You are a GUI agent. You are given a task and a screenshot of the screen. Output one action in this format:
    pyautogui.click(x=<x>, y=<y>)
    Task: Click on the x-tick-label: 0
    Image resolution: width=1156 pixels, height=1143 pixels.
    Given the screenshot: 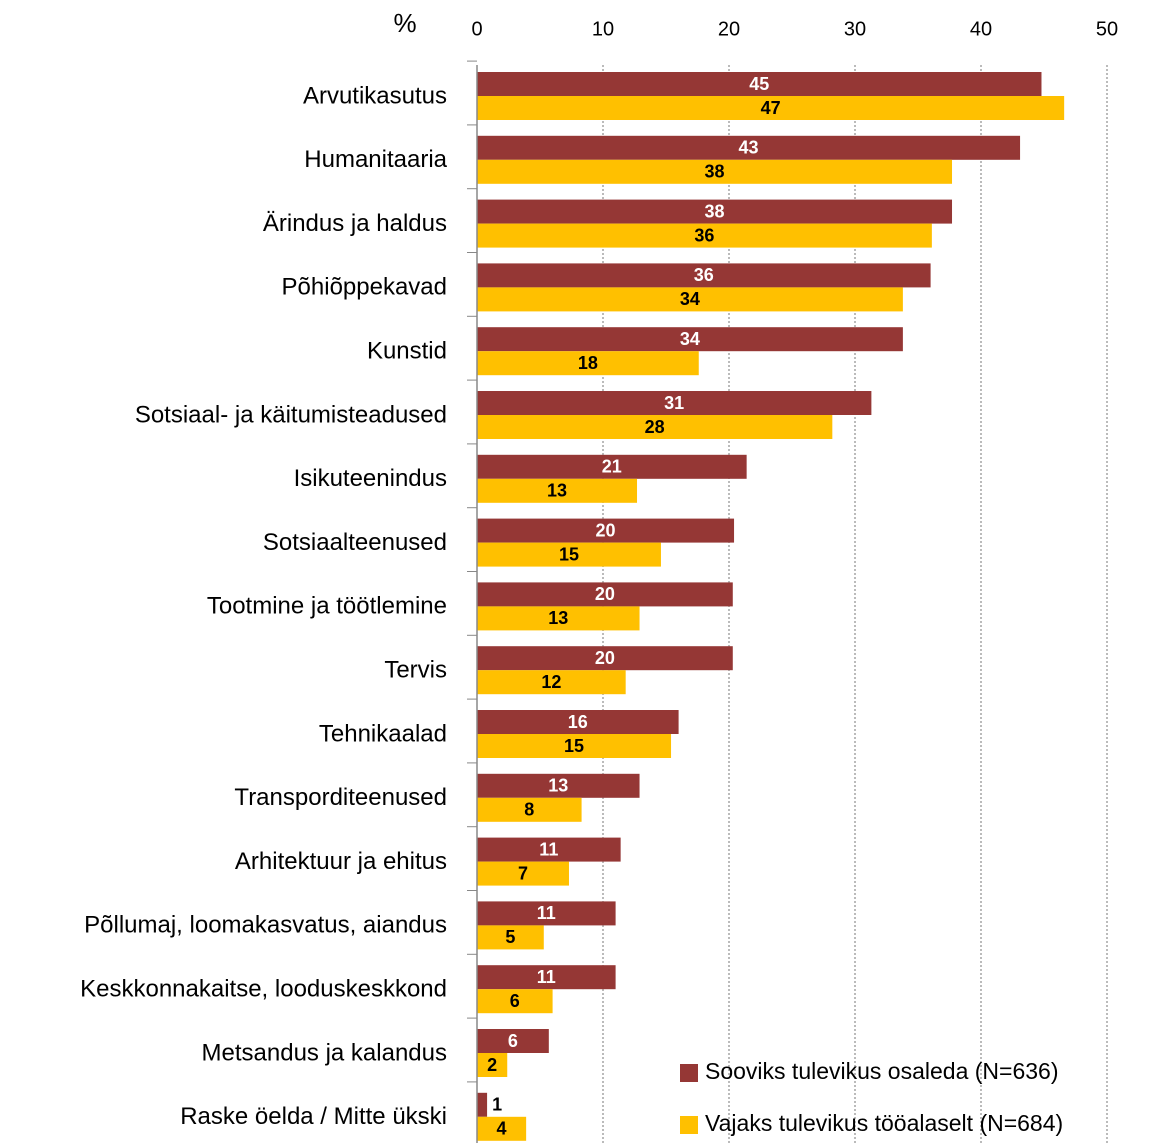 What is the action you would take?
    pyautogui.click(x=476, y=29)
    